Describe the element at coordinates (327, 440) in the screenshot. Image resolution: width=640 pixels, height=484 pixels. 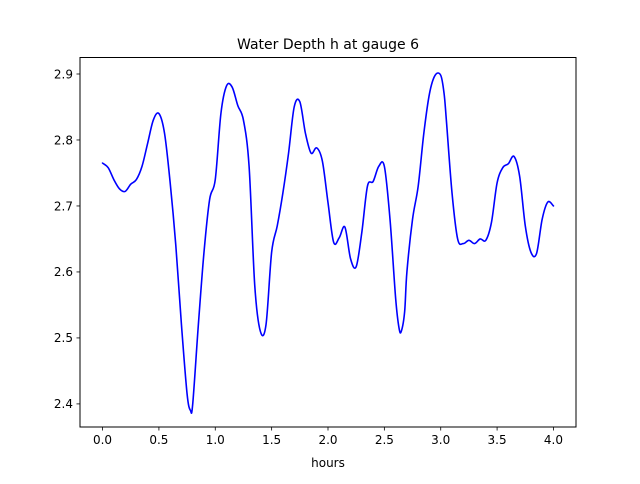
I see `x-tick-label: 2.0` at that location.